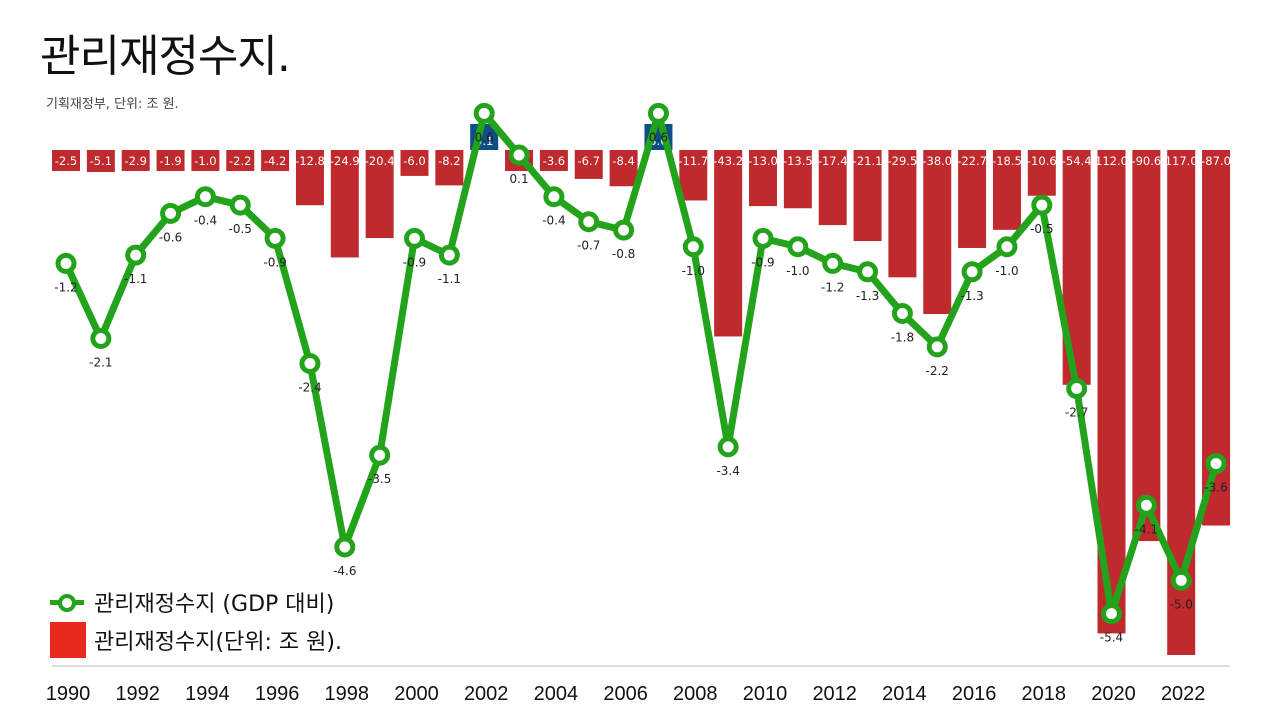 This screenshot has width=1281, height=721. I want to click on line-point-1997, so click(310, 363).